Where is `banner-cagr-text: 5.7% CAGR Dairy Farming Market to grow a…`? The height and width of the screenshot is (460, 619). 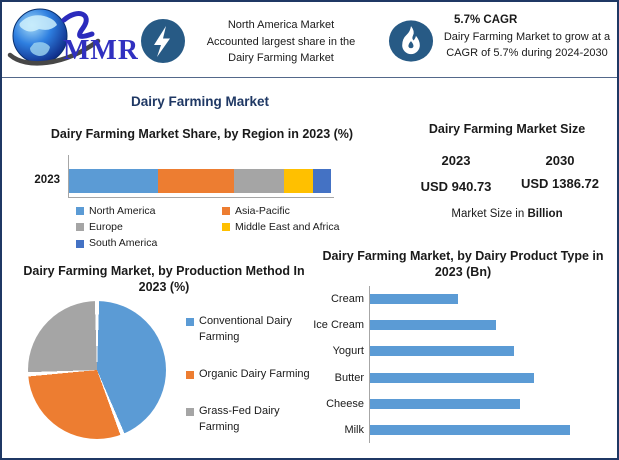
banner-cagr-text: 5.7% CAGR Dairy Farming Market to grow a… is located at coordinates (527, 37).